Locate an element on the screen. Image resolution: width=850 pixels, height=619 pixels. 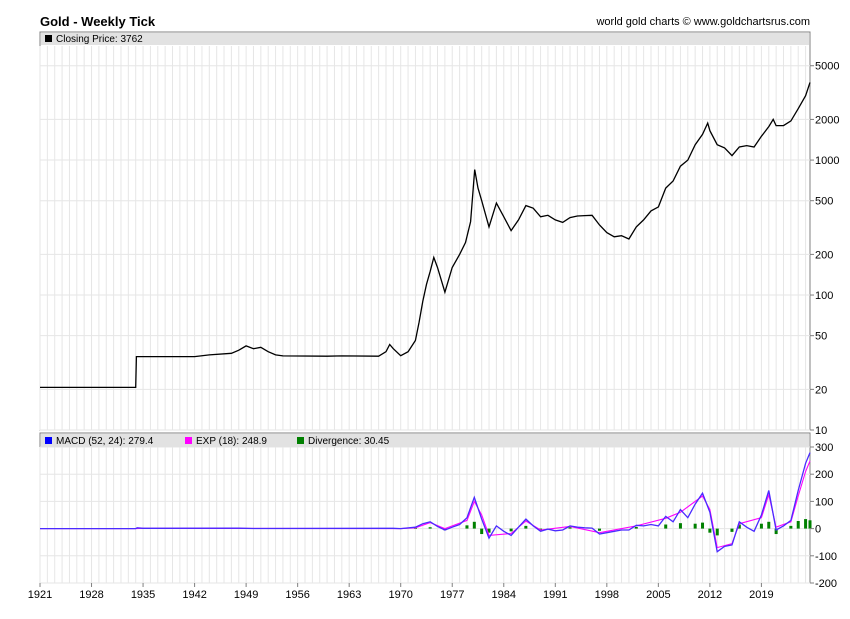
macd-legend-label: MACD (52, 24): 279.4 is located at coordinates (105, 441).